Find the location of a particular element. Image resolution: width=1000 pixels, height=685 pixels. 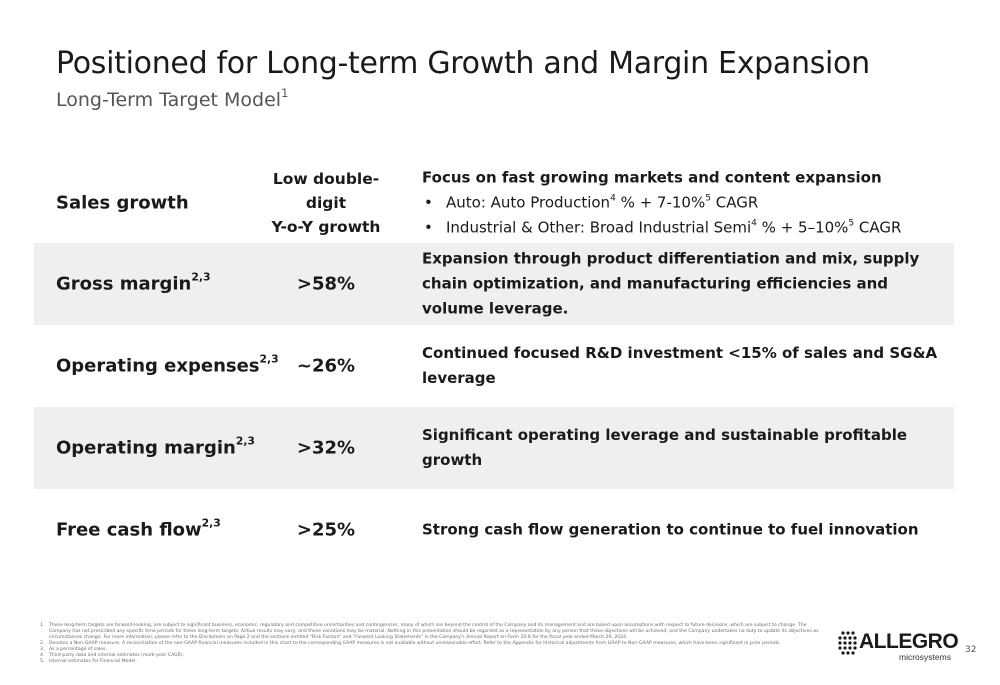

footnote-number: 3. is located at coordinates (42, 649).